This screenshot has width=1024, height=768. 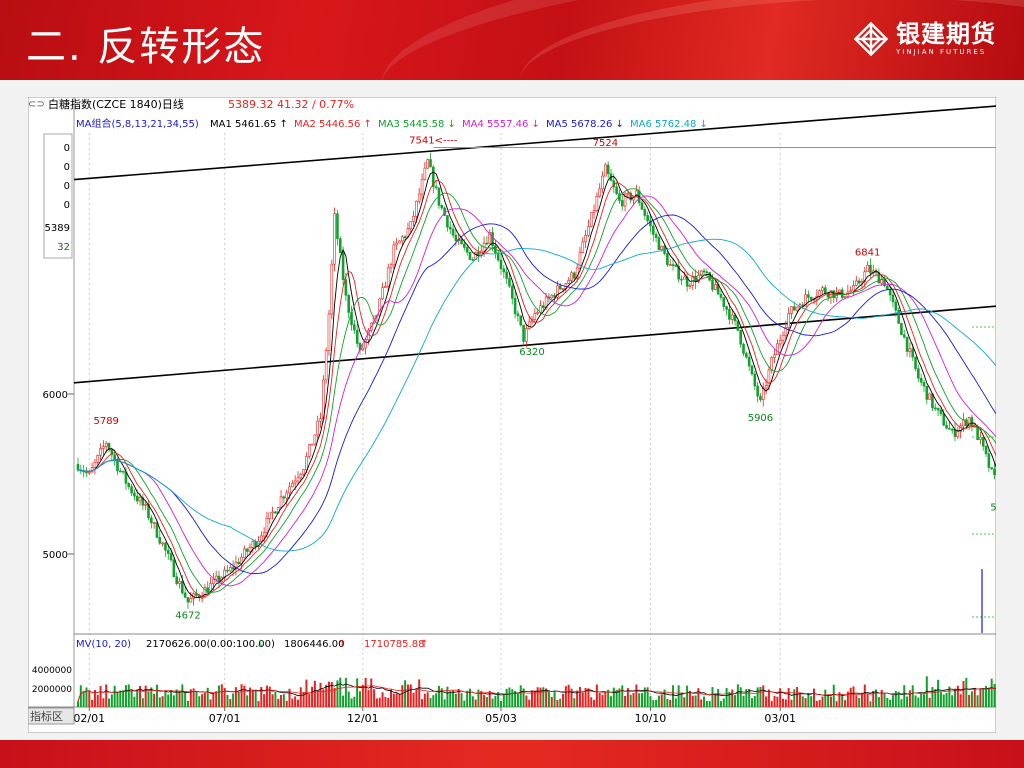 What do you see at coordinates (57, 228) in the screenshot?
I see `info-value-5: 5389` at bounding box center [57, 228].